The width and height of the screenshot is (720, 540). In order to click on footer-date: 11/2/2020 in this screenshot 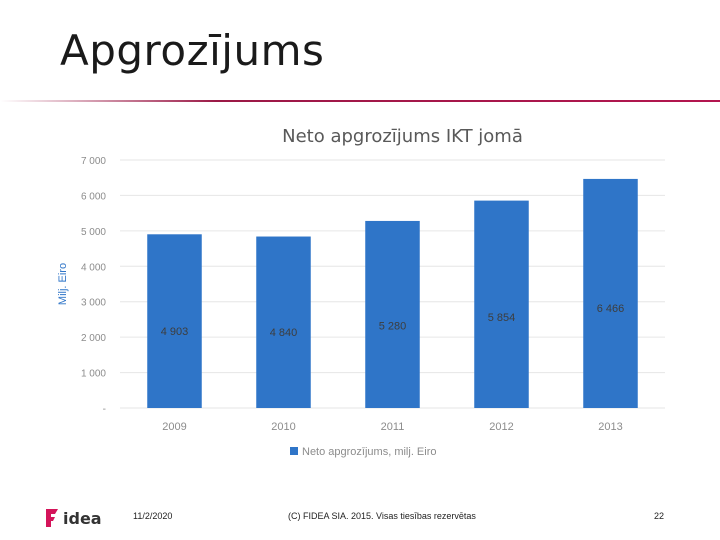, I will do `click(153, 516)`.